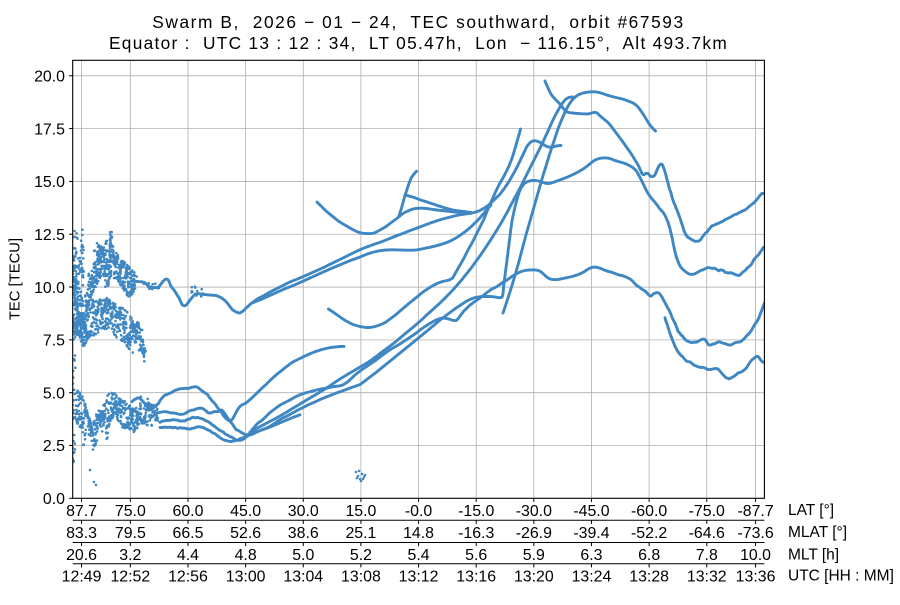 This screenshot has width=900, height=605. Describe the element at coordinates (418, 533) in the screenshot. I see `svg-text: 14.8` at that location.